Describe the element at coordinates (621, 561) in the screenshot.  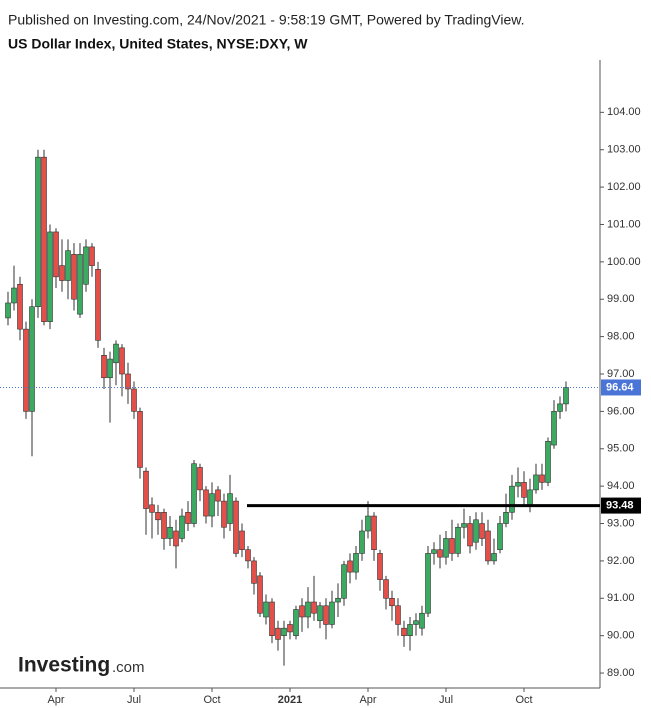
I see `y-tick-label: 92.00` at that location.